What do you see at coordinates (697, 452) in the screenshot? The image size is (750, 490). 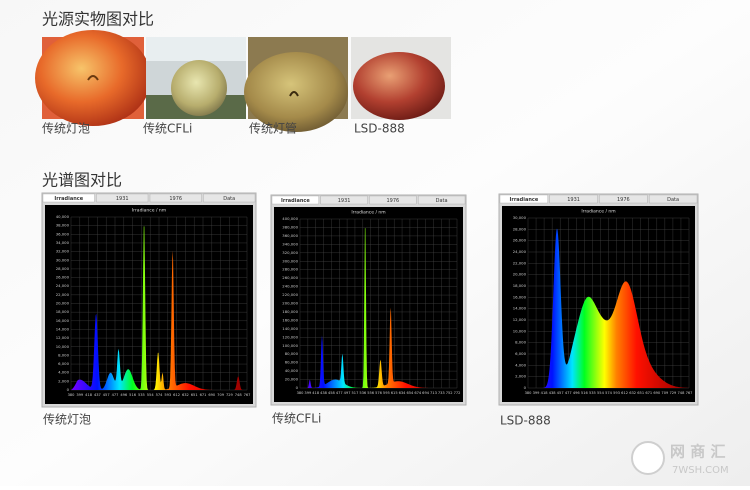 I see `watermark-name: 网 商 汇` at bounding box center [697, 452].